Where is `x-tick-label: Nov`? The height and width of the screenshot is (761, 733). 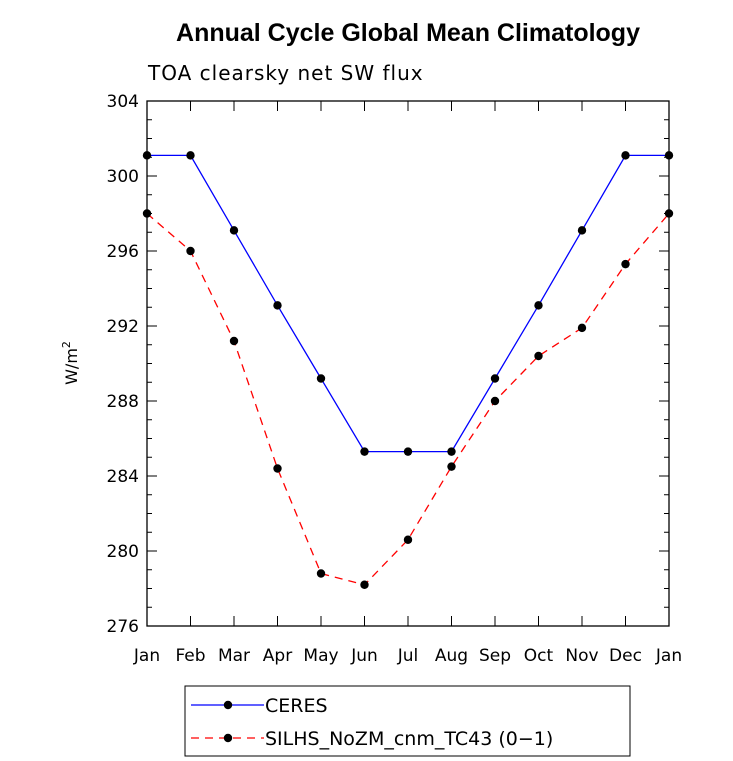
x-tick-label: Nov is located at coordinates (581, 656).